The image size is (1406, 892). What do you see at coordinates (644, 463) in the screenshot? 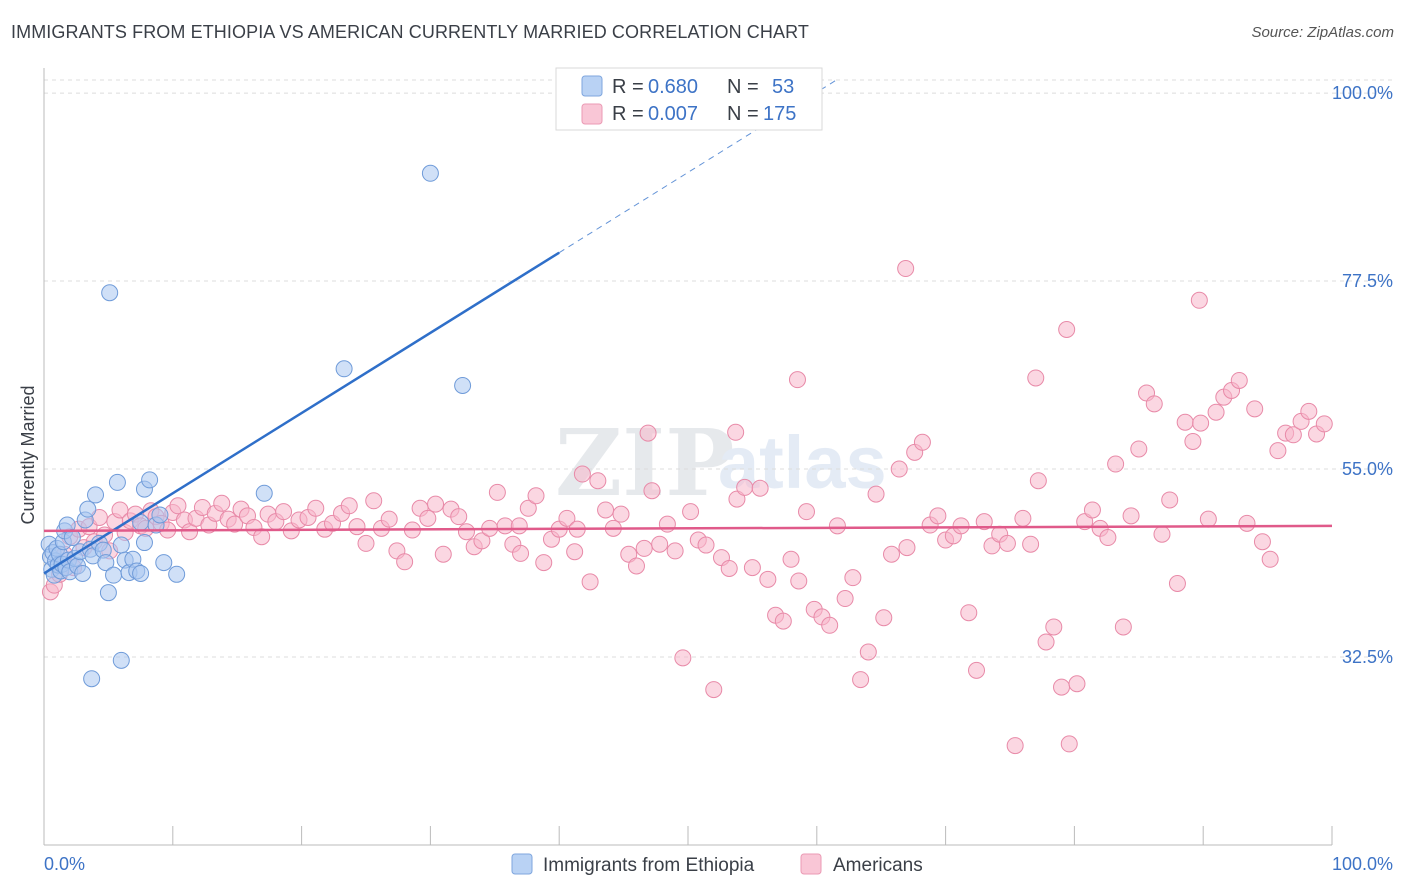
I see `watermark-zip: ZIP` at bounding box center [644, 463].